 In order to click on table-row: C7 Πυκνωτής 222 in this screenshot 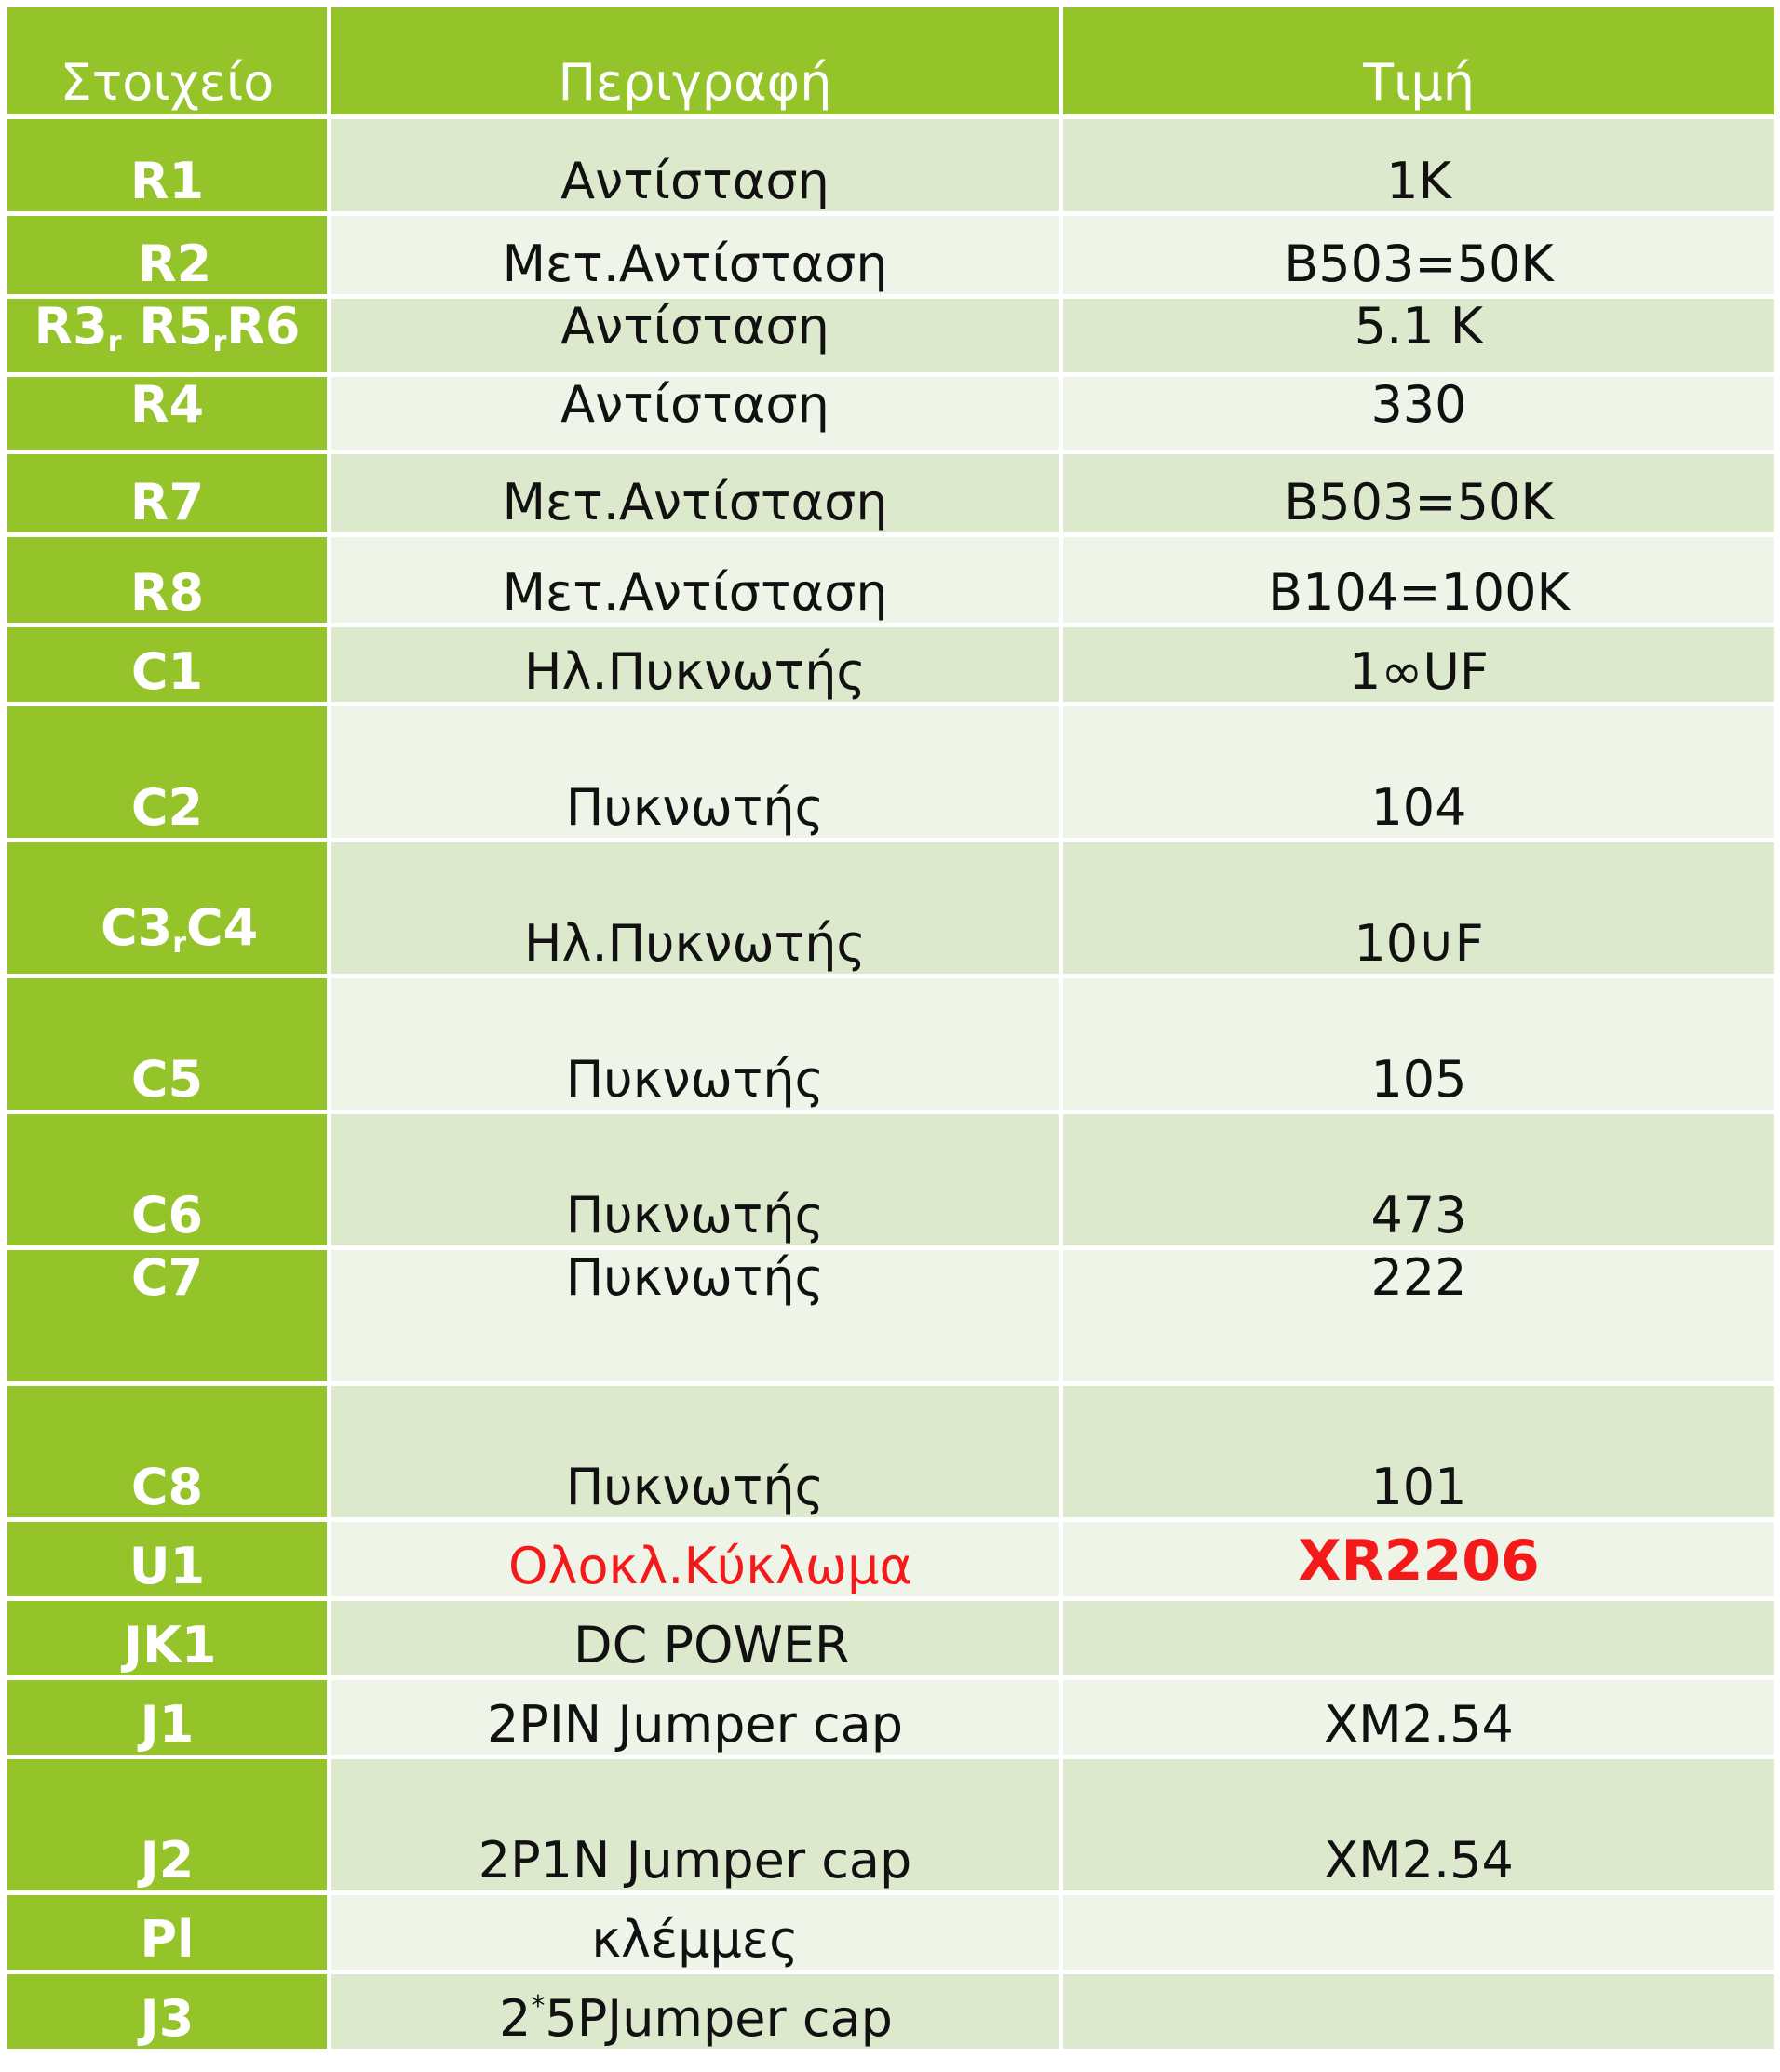, I will do `click(890, 1316)`.